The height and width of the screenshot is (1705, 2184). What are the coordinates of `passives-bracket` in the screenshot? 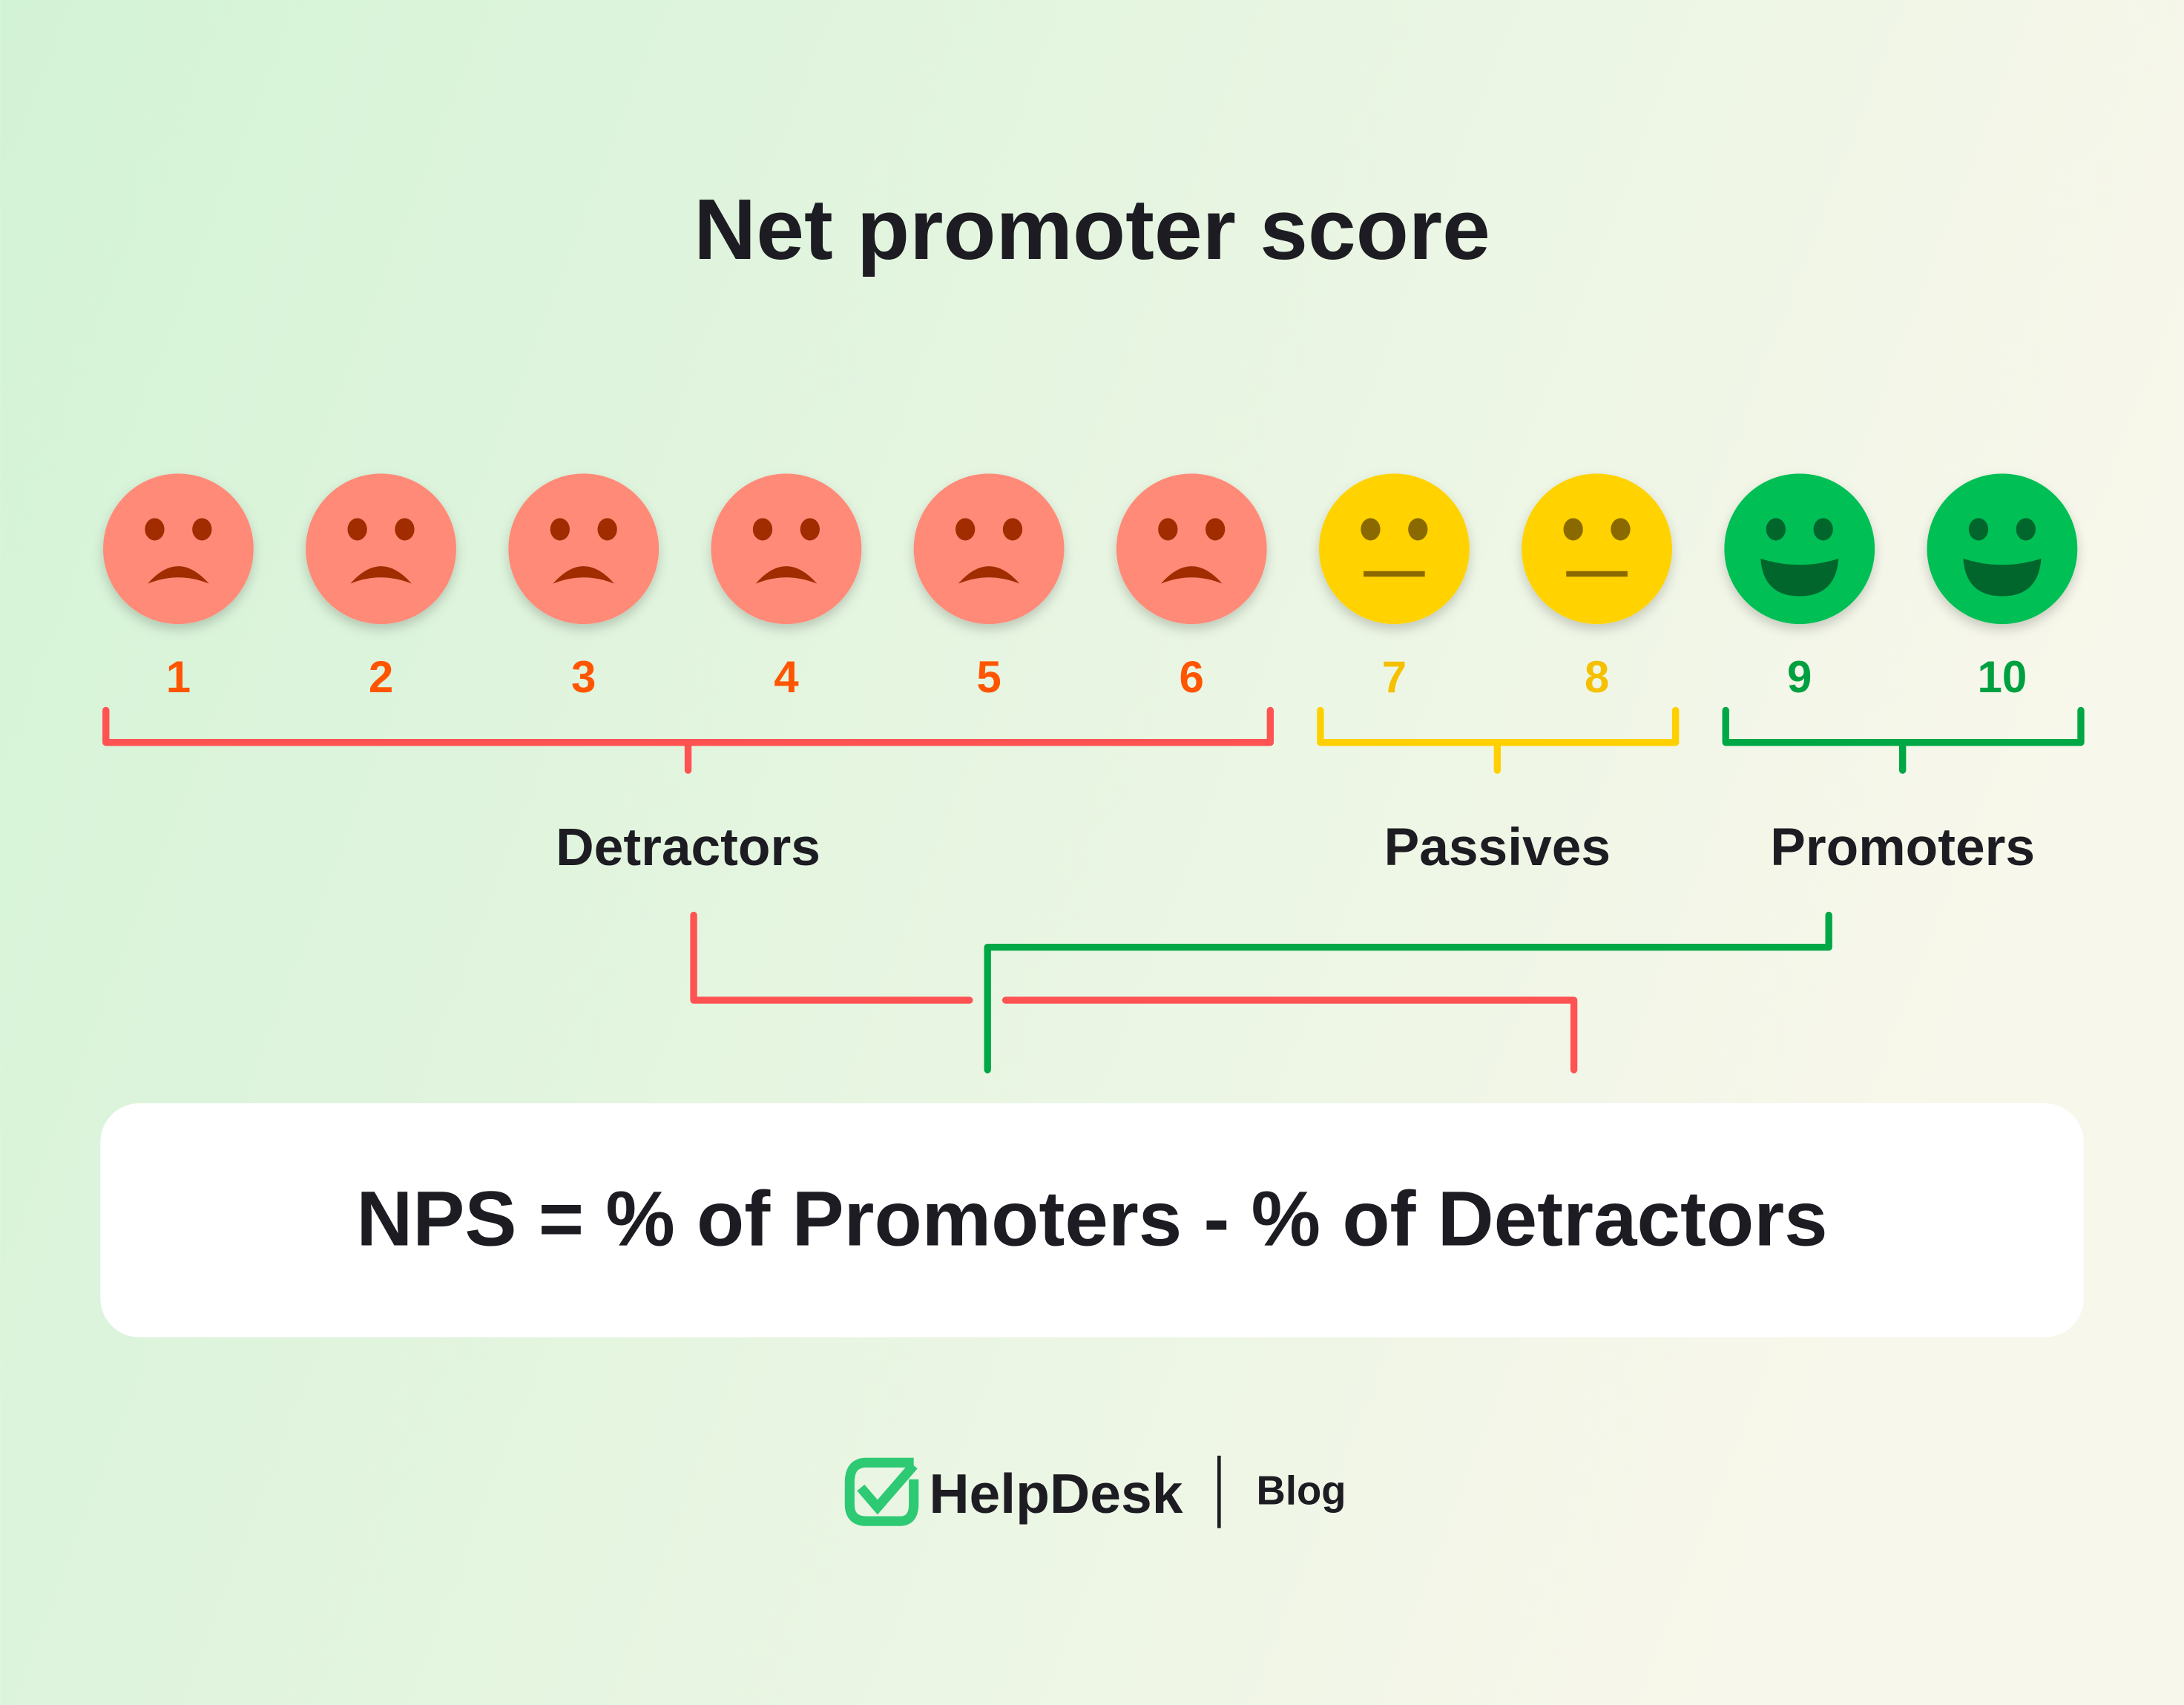 It's located at (1499, 740).